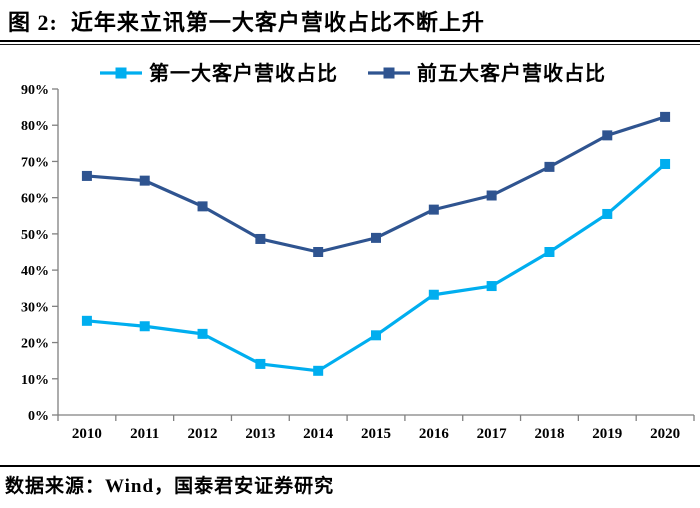 The image size is (700, 508). I want to click on x-axis-tick-label: 2016, so click(434, 434).